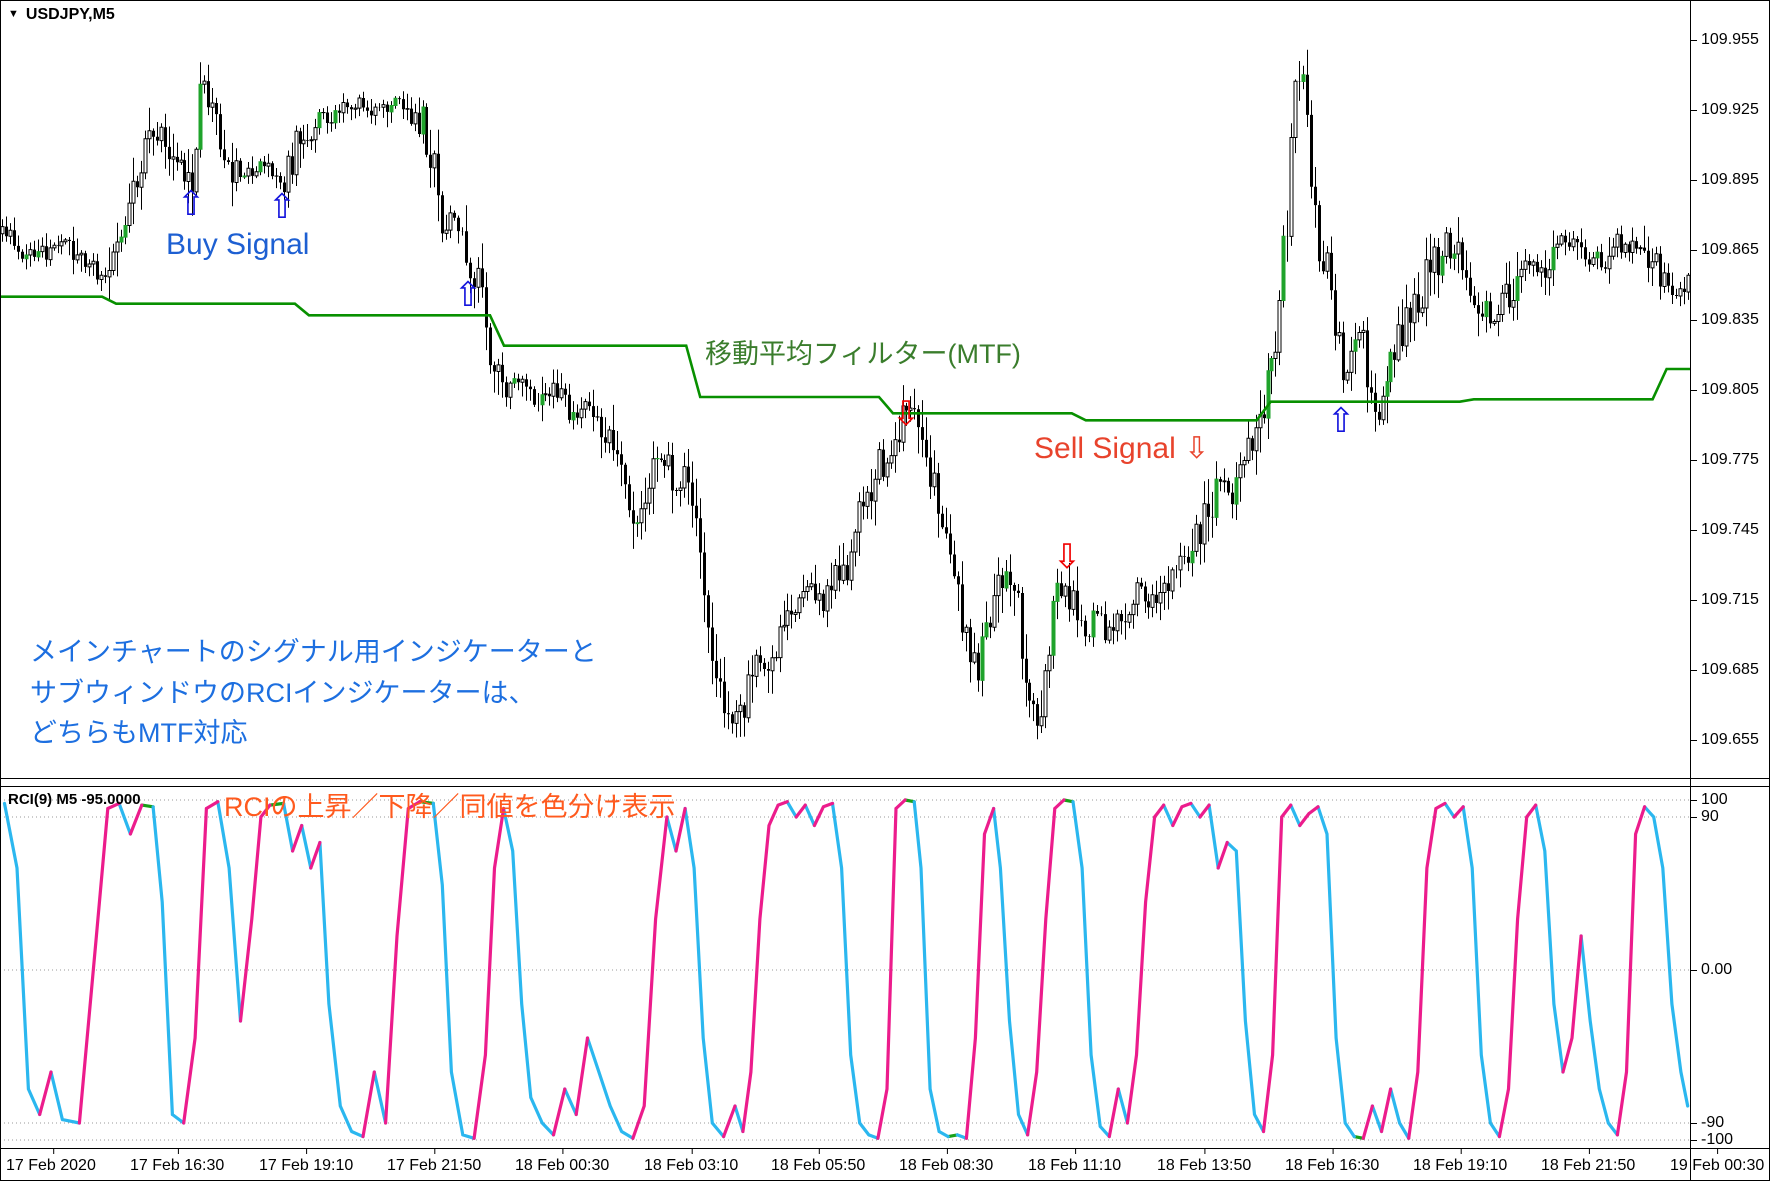 The image size is (1770, 1181). What do you see at coordinates (885, 782) in the screenshot?
I see `window-splitter` at bounding box center [885, 782].